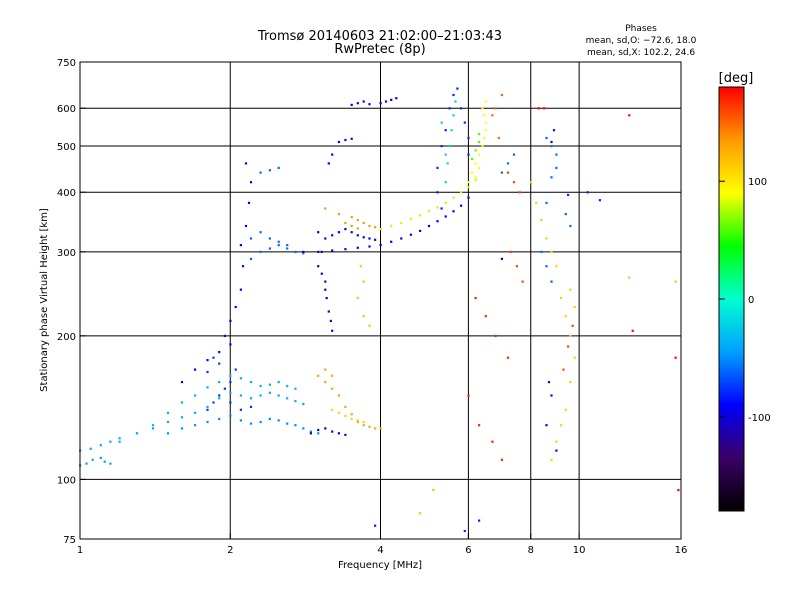  What do you see at coordinates (44, 300) in the screenshot?
I see `y-axis-label: Stationary phase Virtual Height [km]` at bounding box center [44, 300].